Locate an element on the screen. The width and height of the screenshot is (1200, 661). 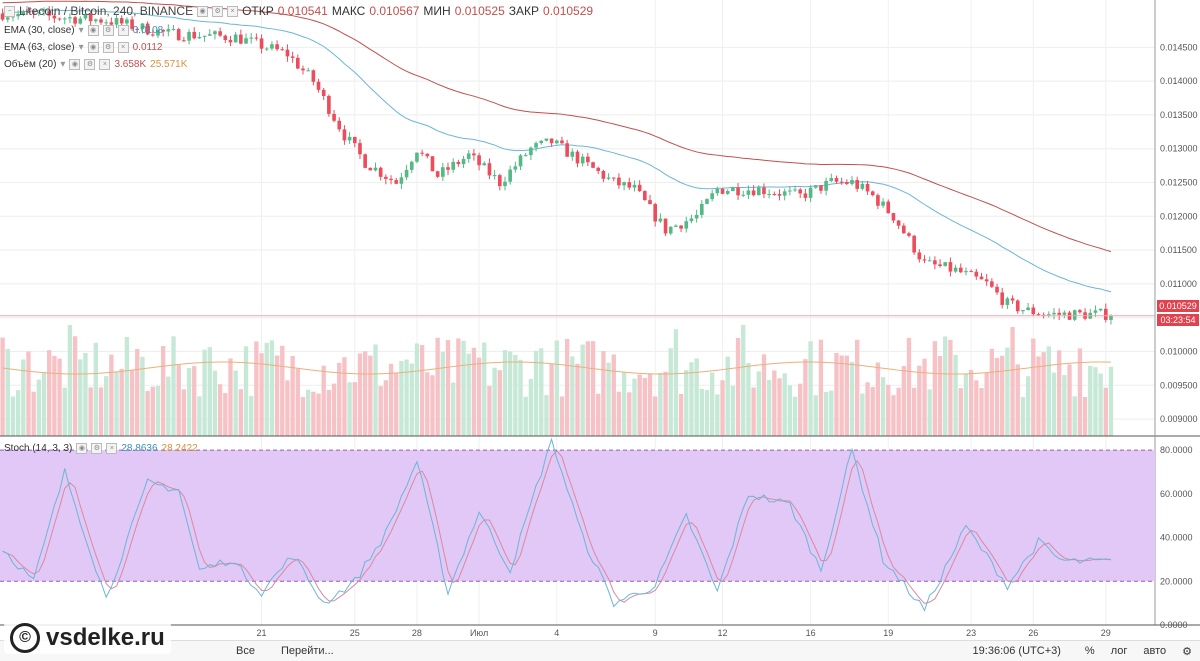
percent-toggle: % is located at coordinates (1089, 651).